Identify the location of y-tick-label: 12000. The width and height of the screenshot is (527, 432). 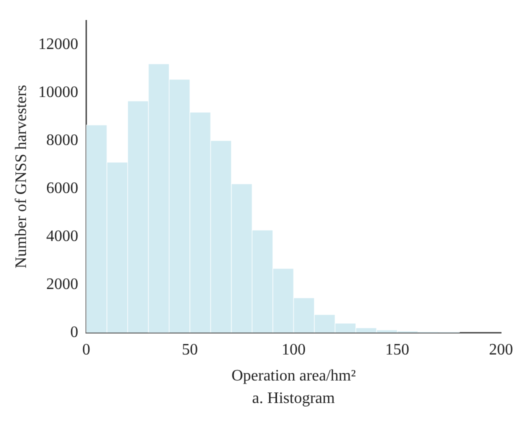
(58, 44).